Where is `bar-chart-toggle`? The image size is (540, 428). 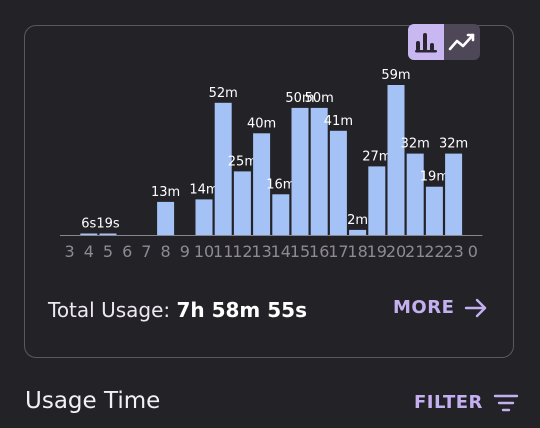
bar-chart-toggle is located at coordinates (426, 42).